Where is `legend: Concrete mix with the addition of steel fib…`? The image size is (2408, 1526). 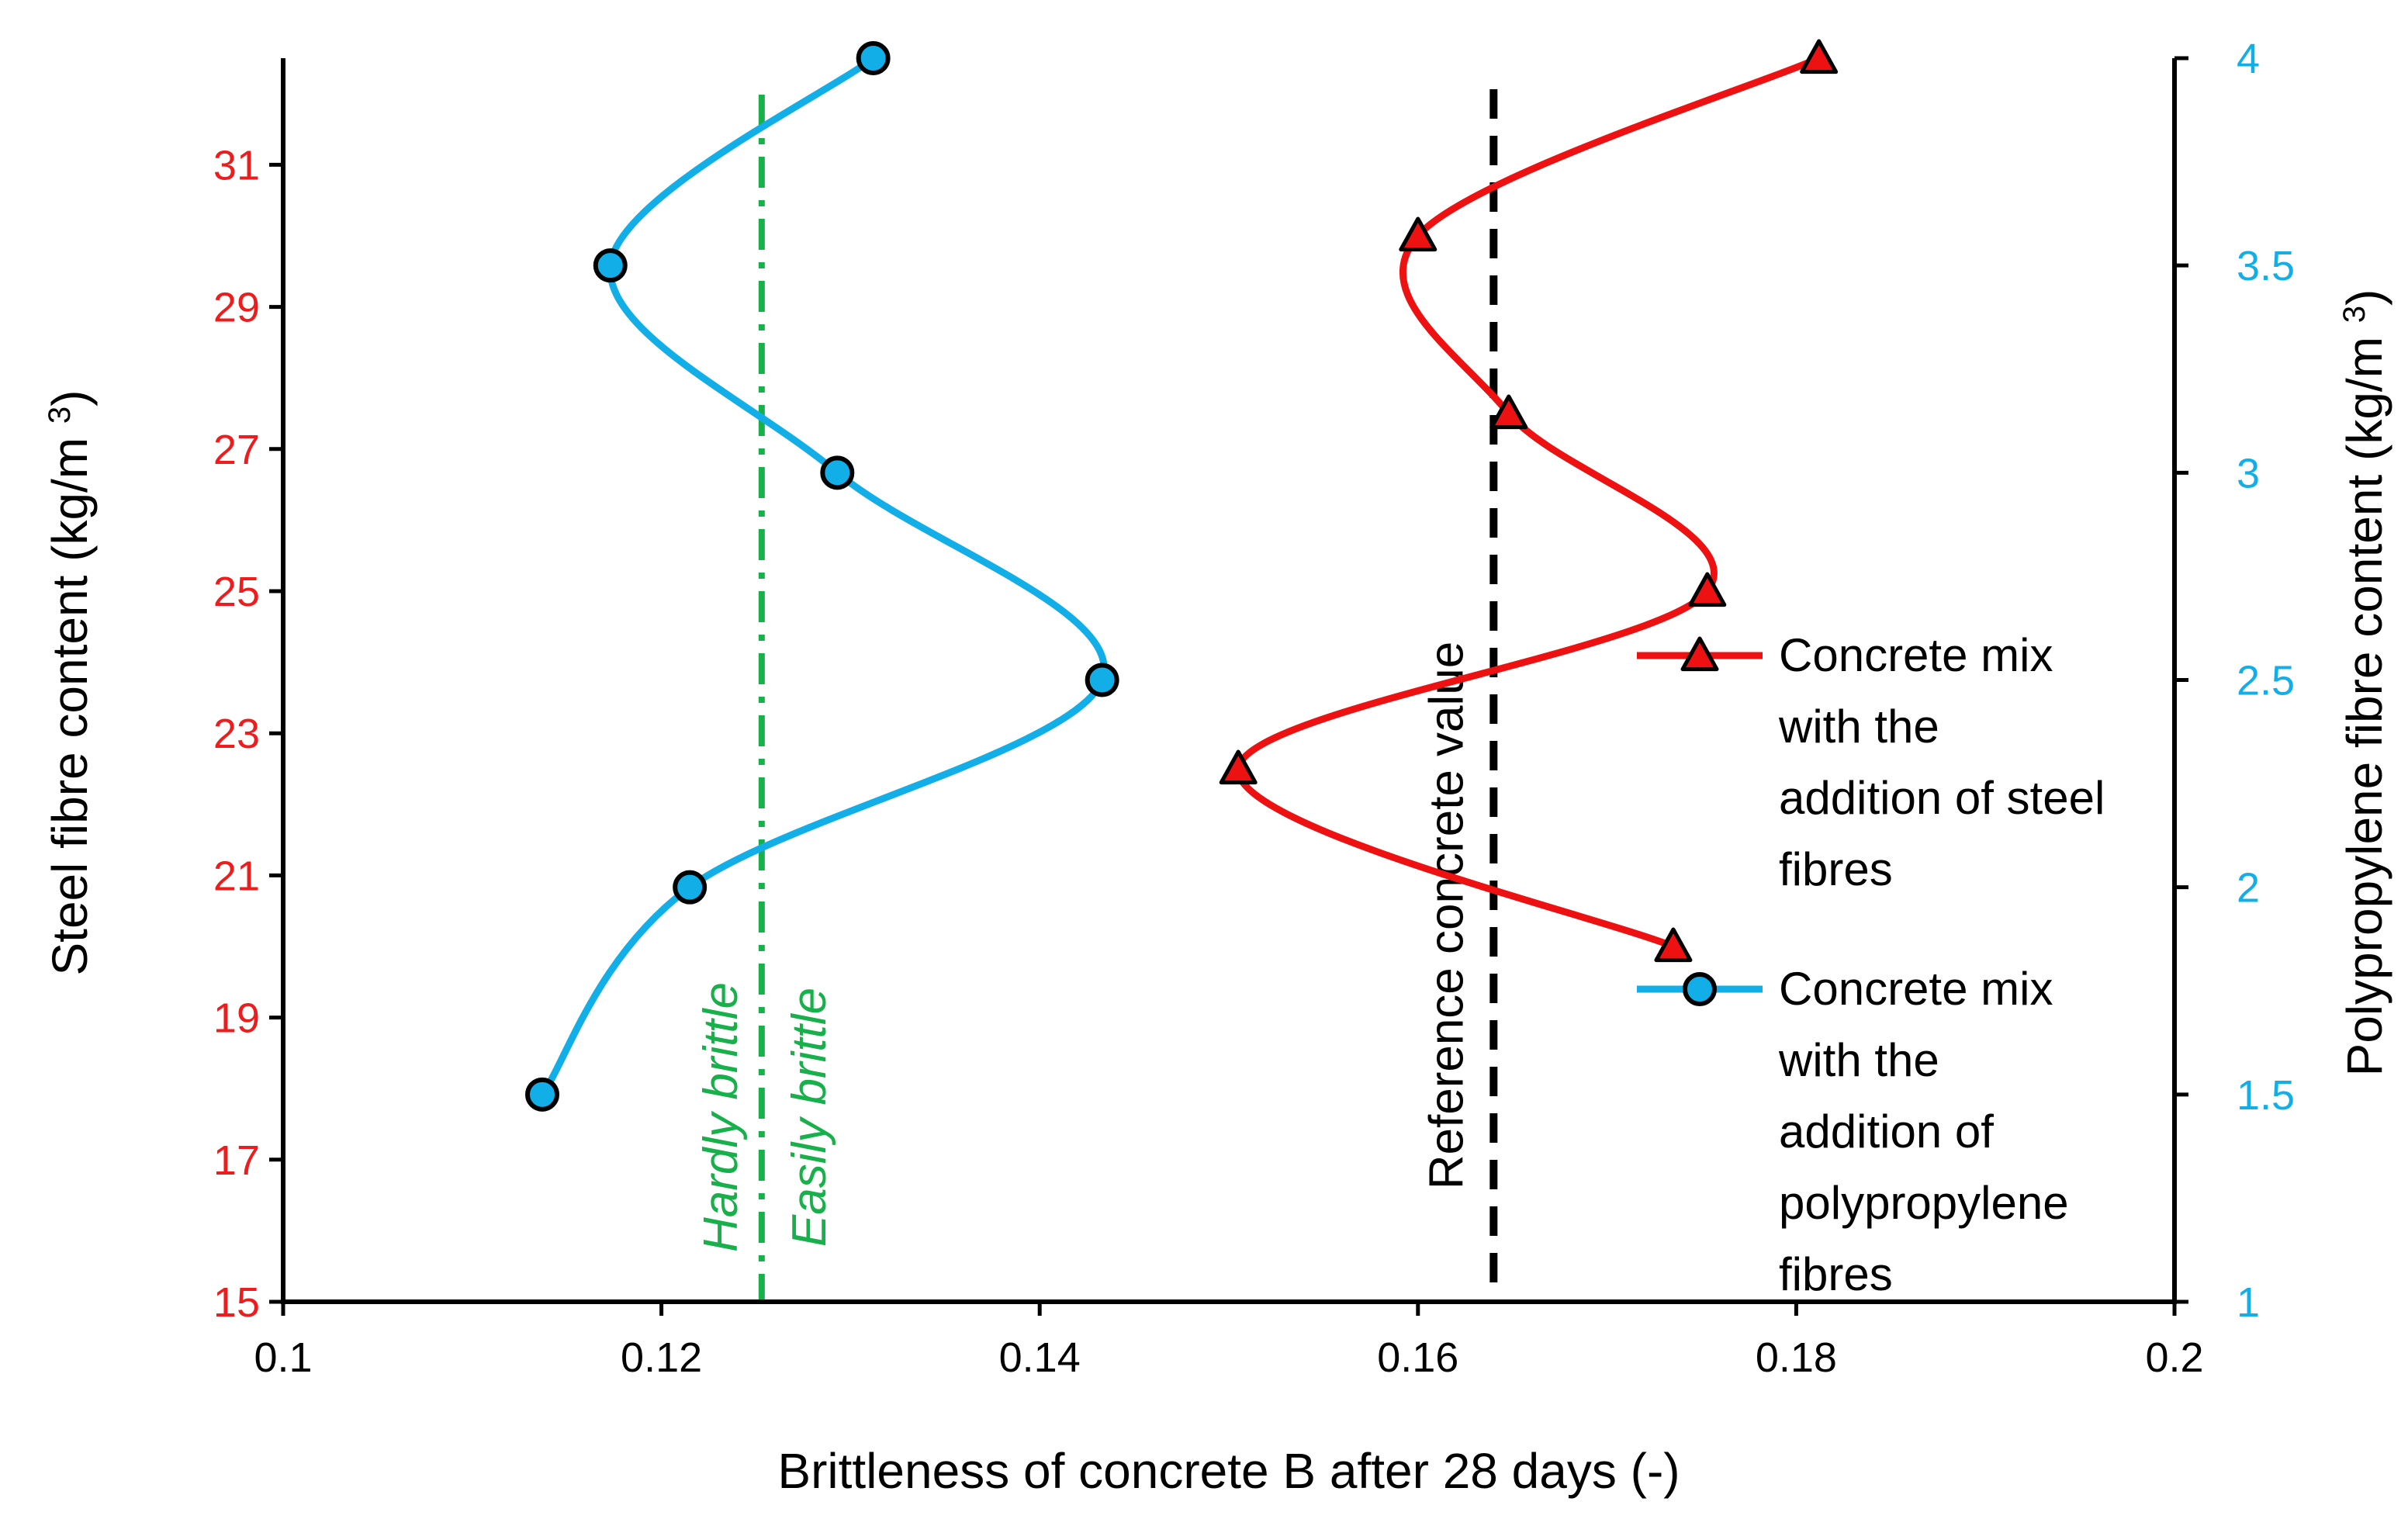
legend: Concrete mix with the addition of steel fib… is located at coordinates (1871, 964).